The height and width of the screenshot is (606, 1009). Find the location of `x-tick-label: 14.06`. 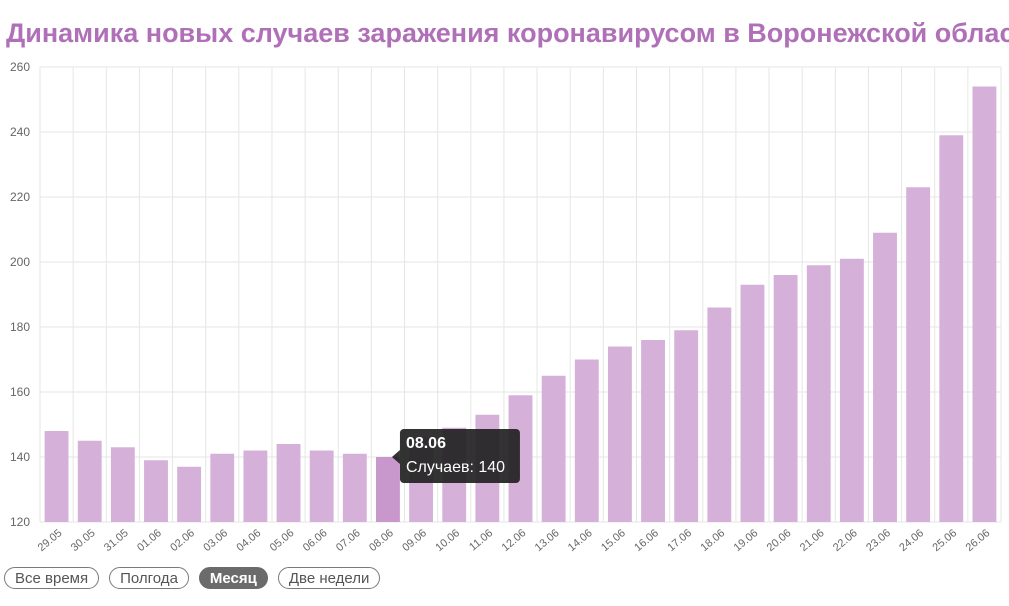

x-tick-label: 14.06 is located at coordinates (580, 540).